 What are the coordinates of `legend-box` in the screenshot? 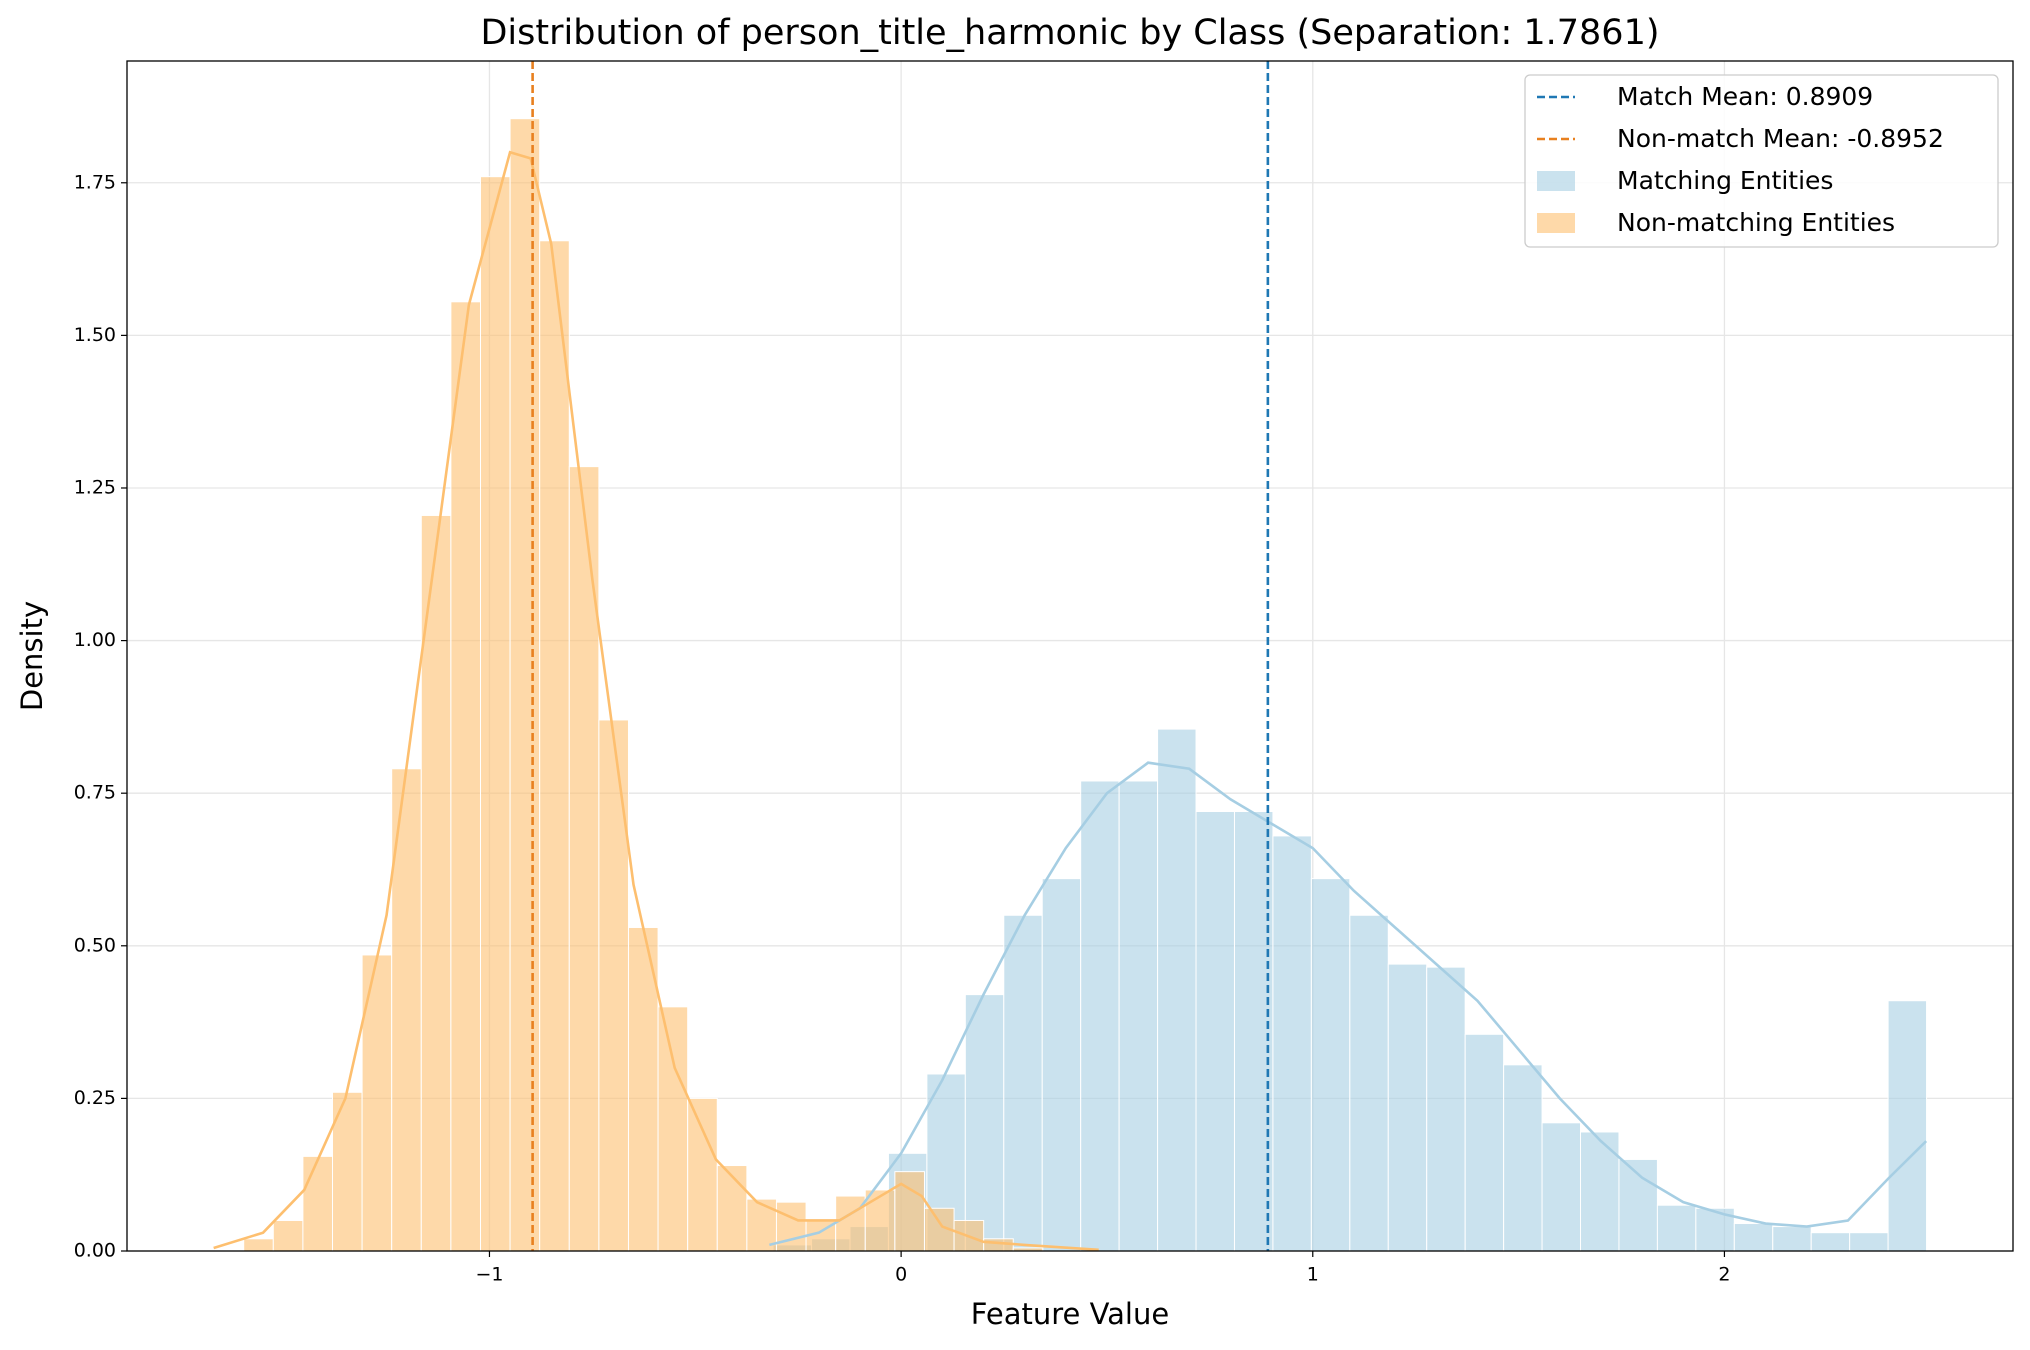 It's located at (1761, 161).